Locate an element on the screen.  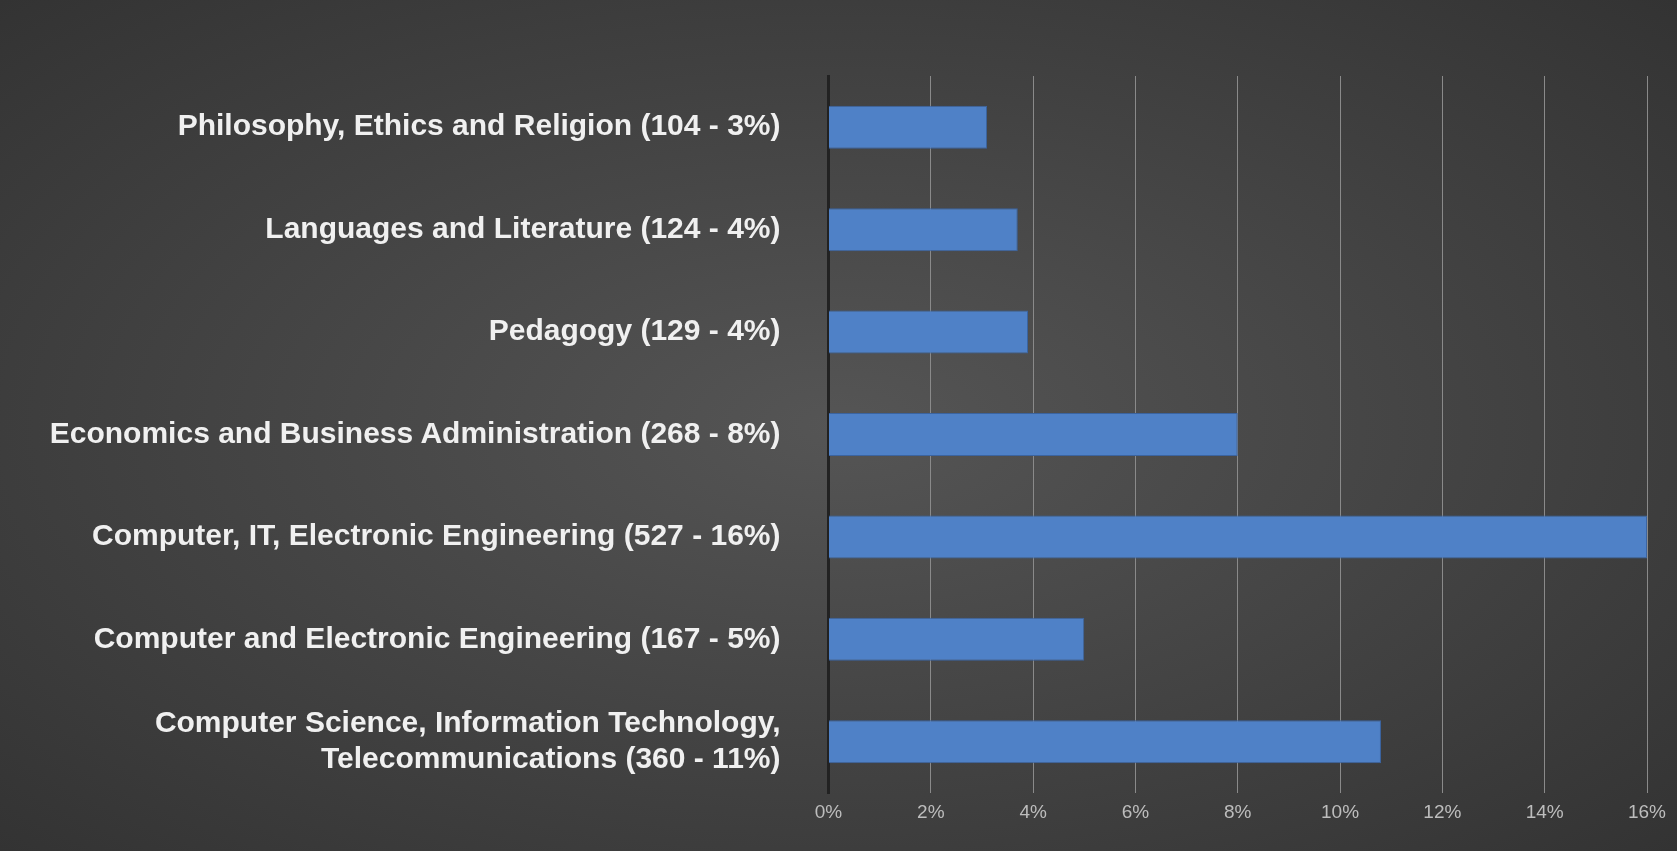
x-tick-label: 6% is located at coordinates (1135, 811).